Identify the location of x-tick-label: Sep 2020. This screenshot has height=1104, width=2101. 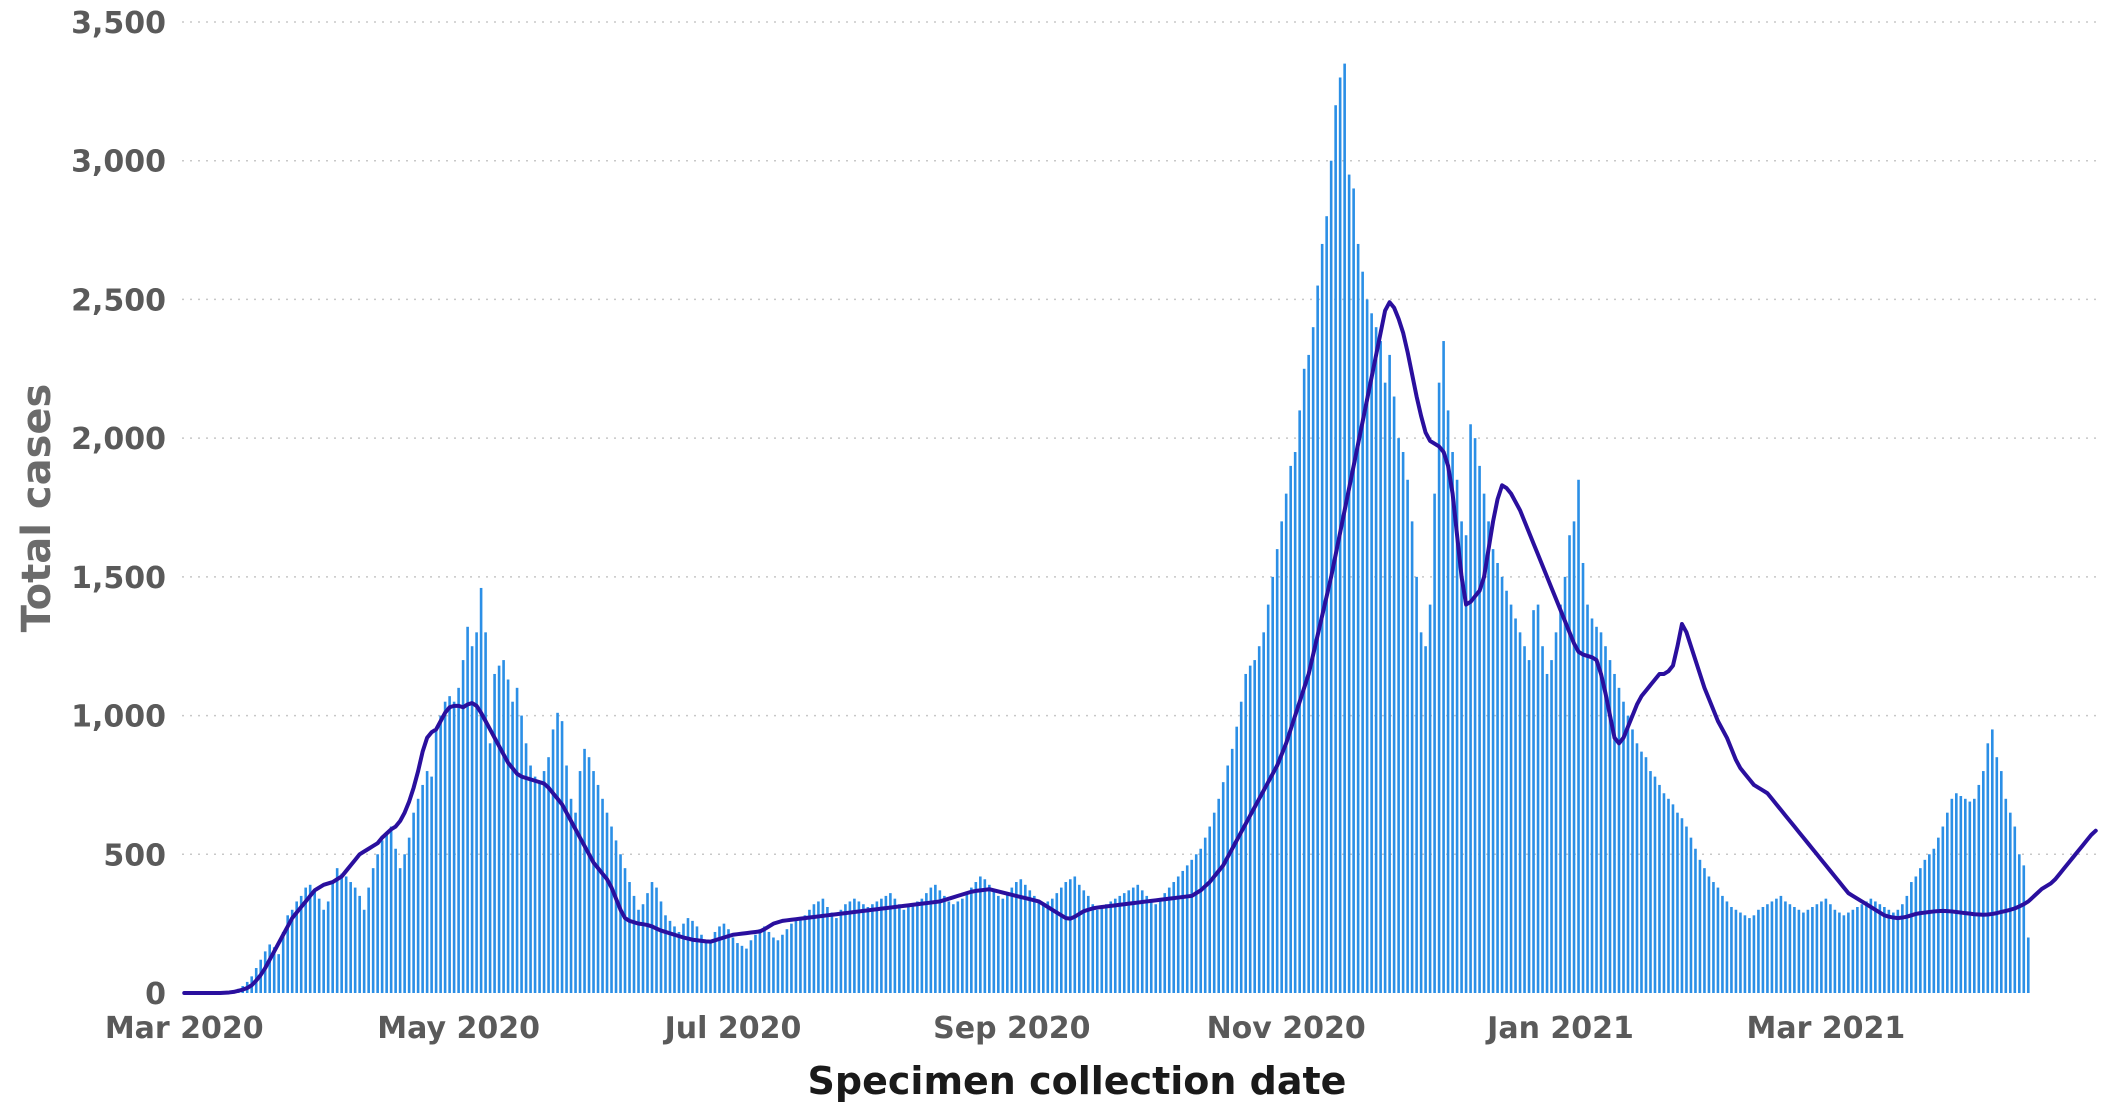
(1011, 1028).